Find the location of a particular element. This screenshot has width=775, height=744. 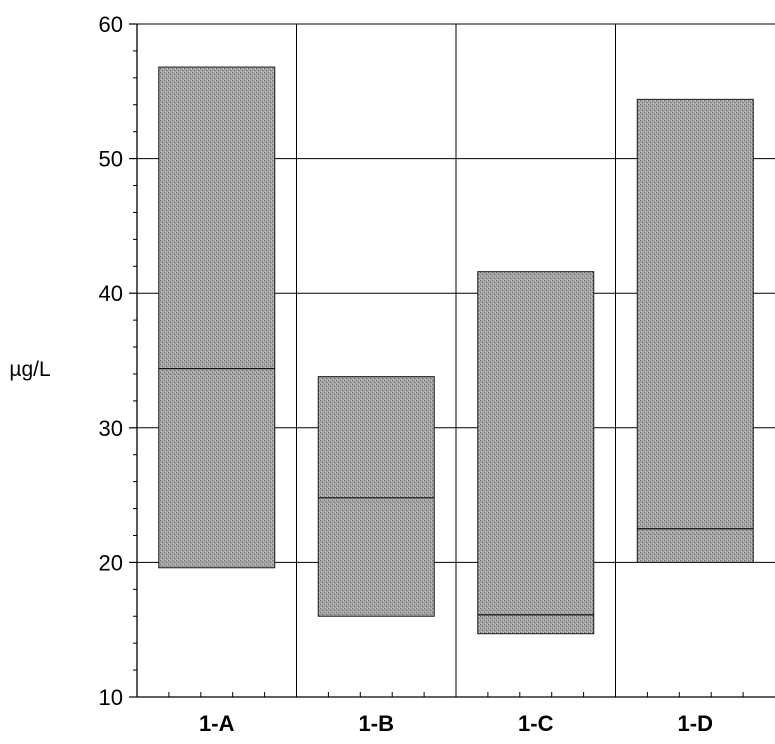

x-tick-label-1-A: 1-A is located at coordinates (217, 723).